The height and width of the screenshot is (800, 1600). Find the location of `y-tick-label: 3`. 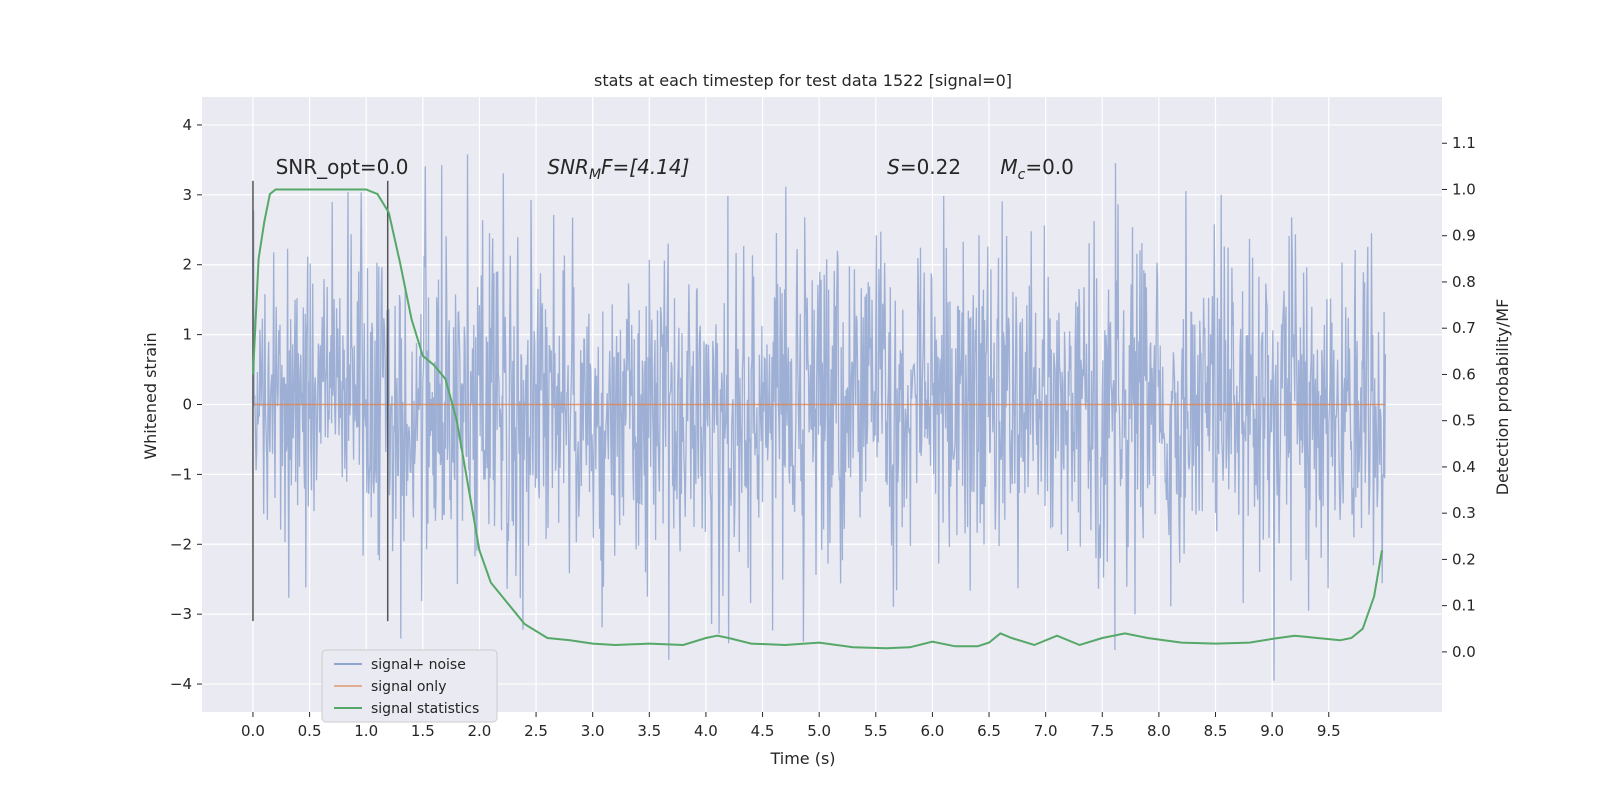

y-tick-label: 3 is located at coordinates (187, 195).